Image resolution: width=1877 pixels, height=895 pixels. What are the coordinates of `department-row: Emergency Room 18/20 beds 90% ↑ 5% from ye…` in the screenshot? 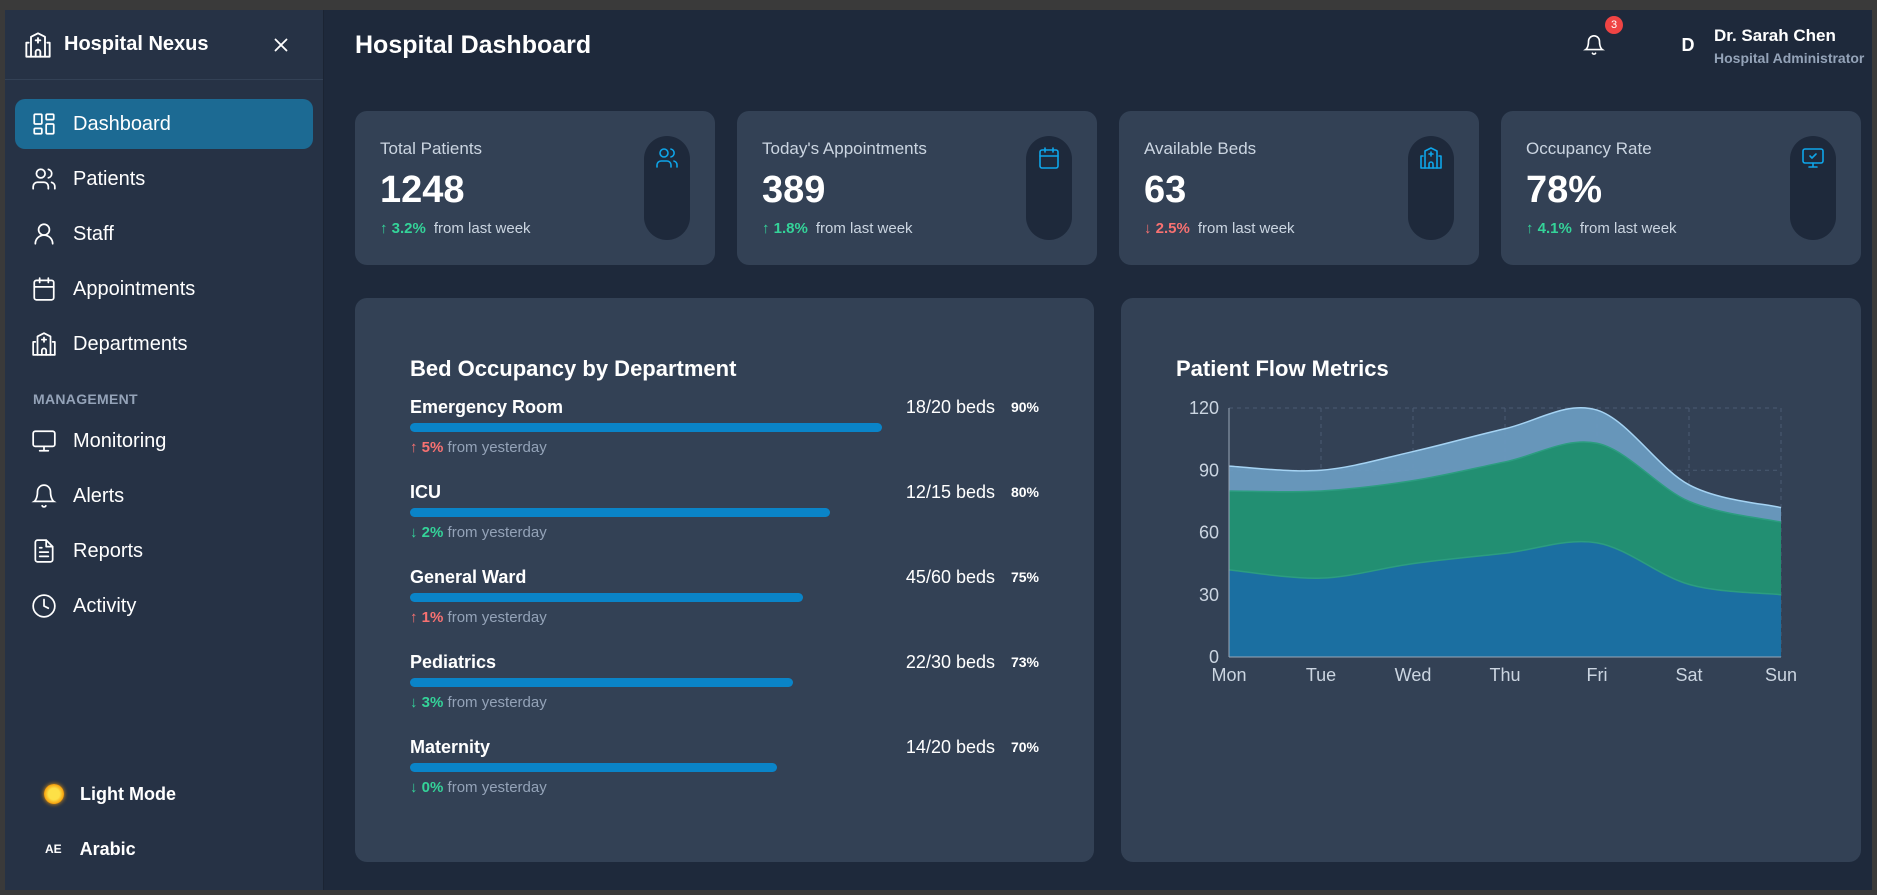 It's located at (724, 438).